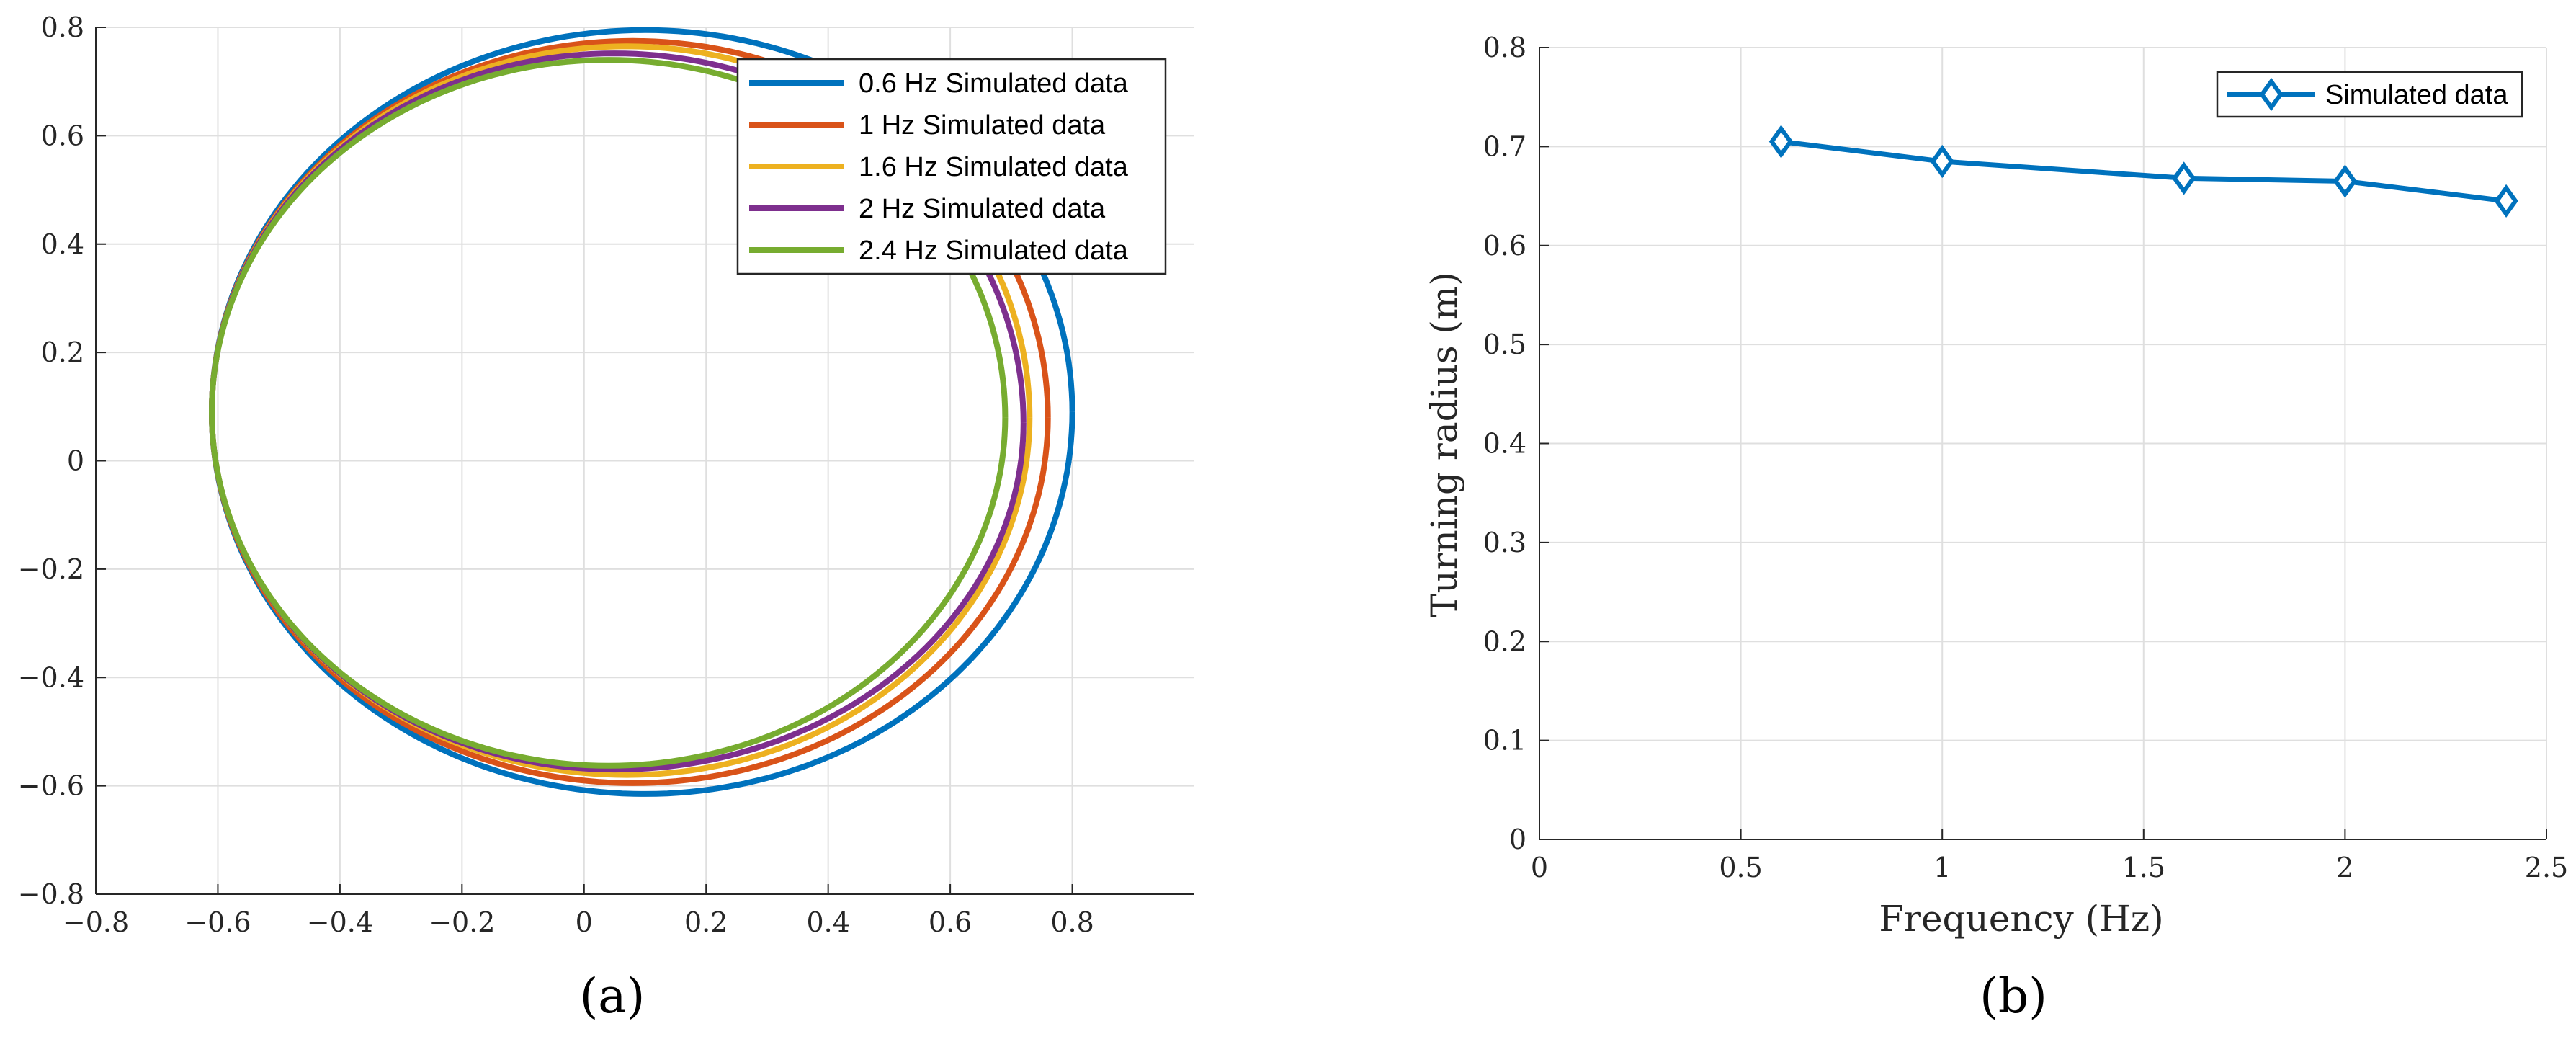 This screenshot has width=2576, height=1039. Describe the element at coordinates (2021, 919) in the screenshot. I see `x-axis-label-b: Frequency (Hz)` at that location.